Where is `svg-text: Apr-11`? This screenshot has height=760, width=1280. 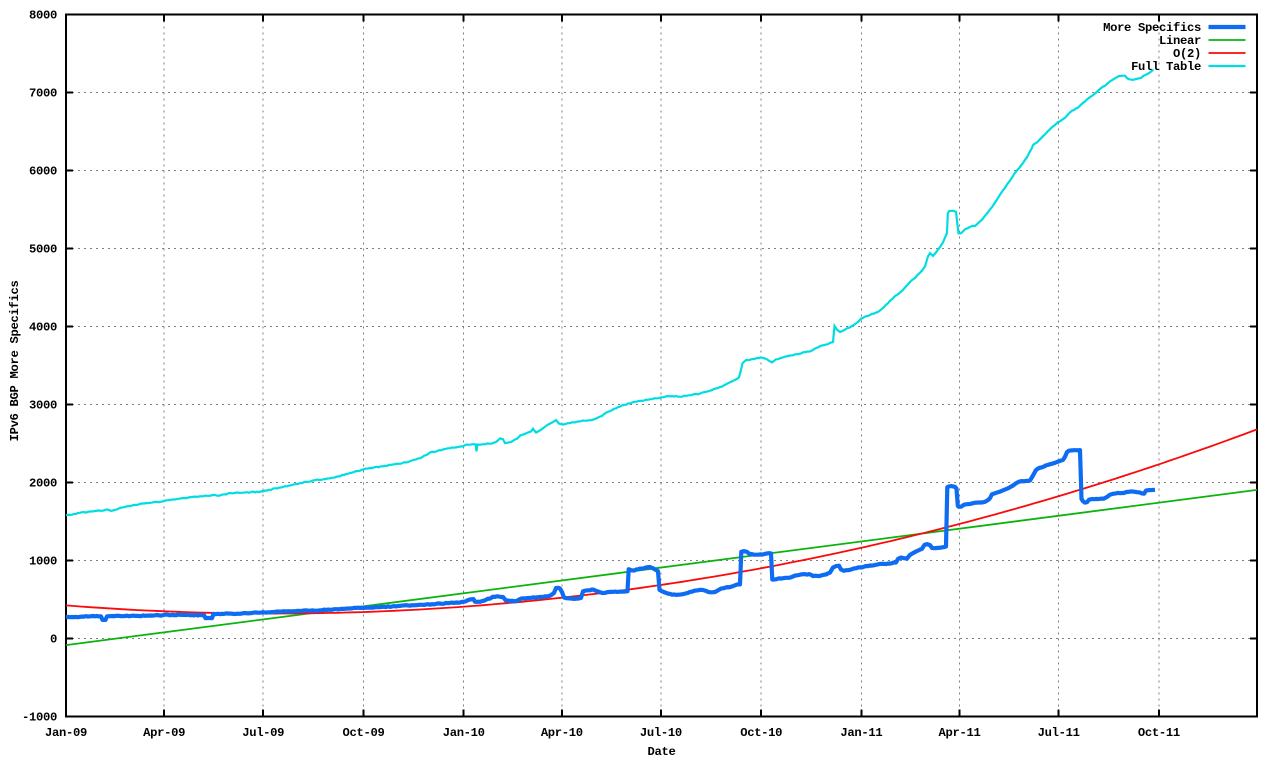 svg-text: Apr-11 is located at coordinates (960, 733).